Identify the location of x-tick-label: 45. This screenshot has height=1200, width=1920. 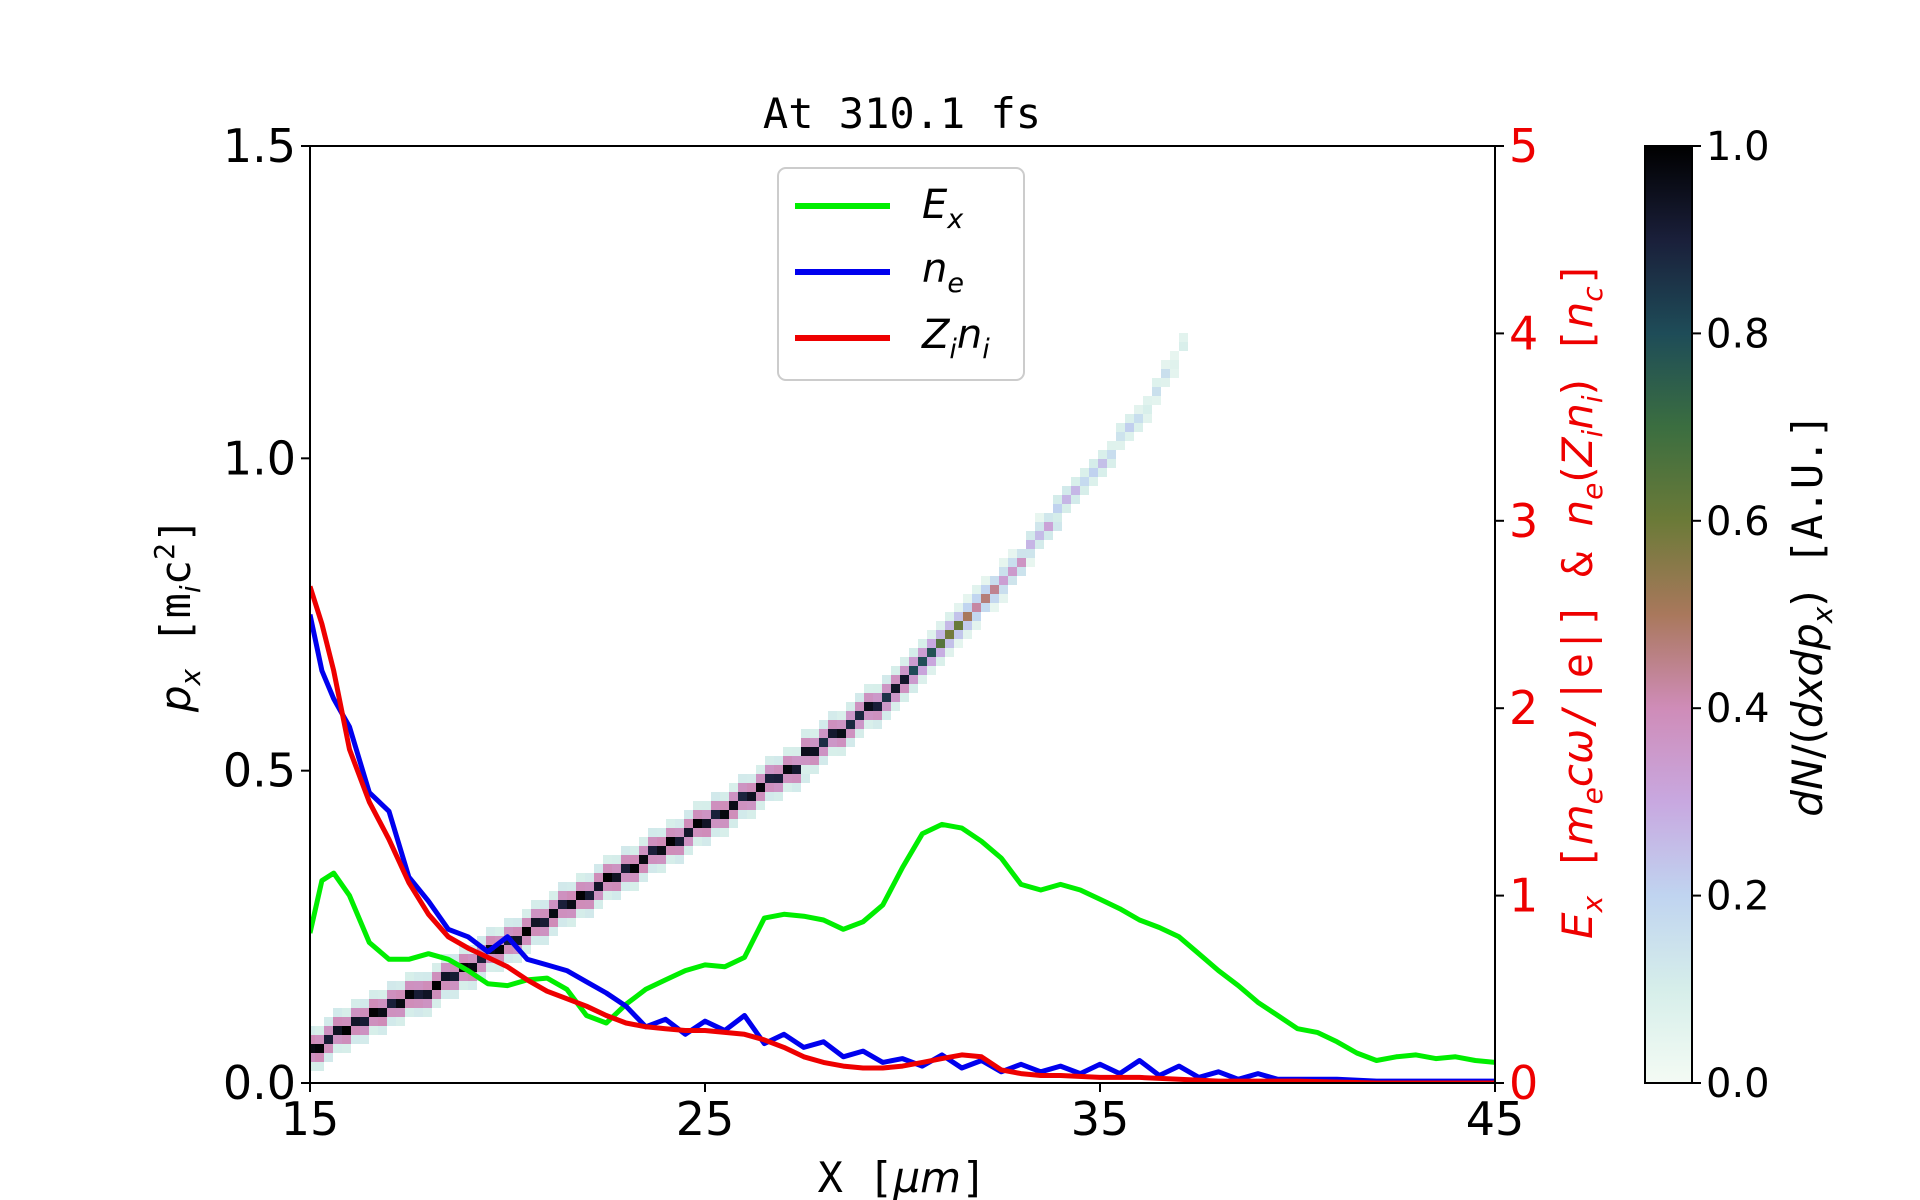
(1495, 1119).